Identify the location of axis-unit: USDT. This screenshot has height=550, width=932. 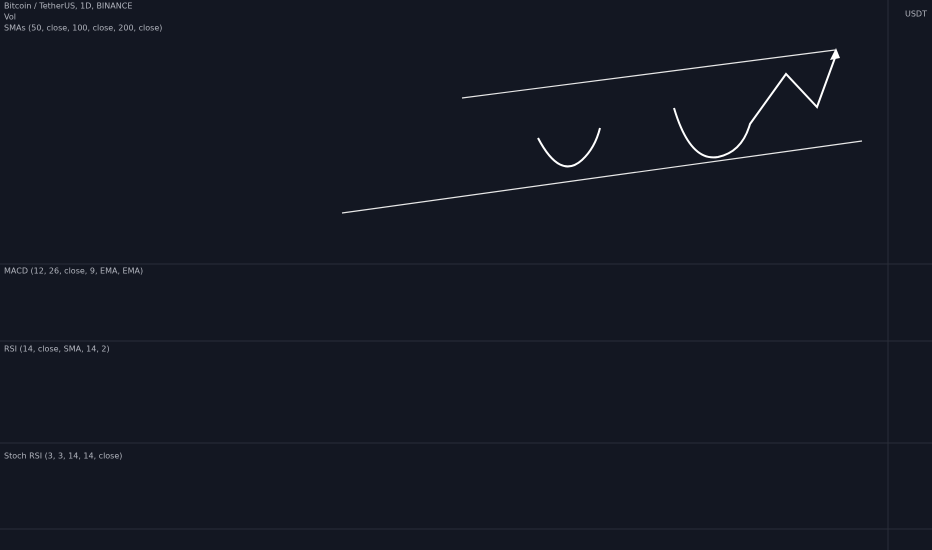
(916, 14).